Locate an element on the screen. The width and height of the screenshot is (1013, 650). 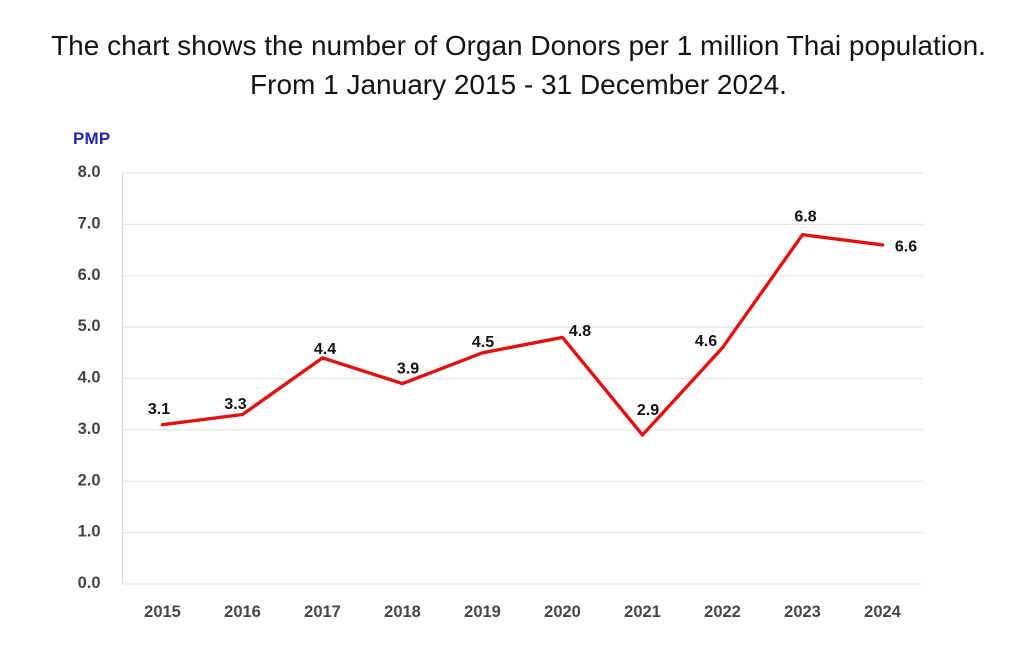
y-axis-title: PMP is located at coordinates (92, 138).